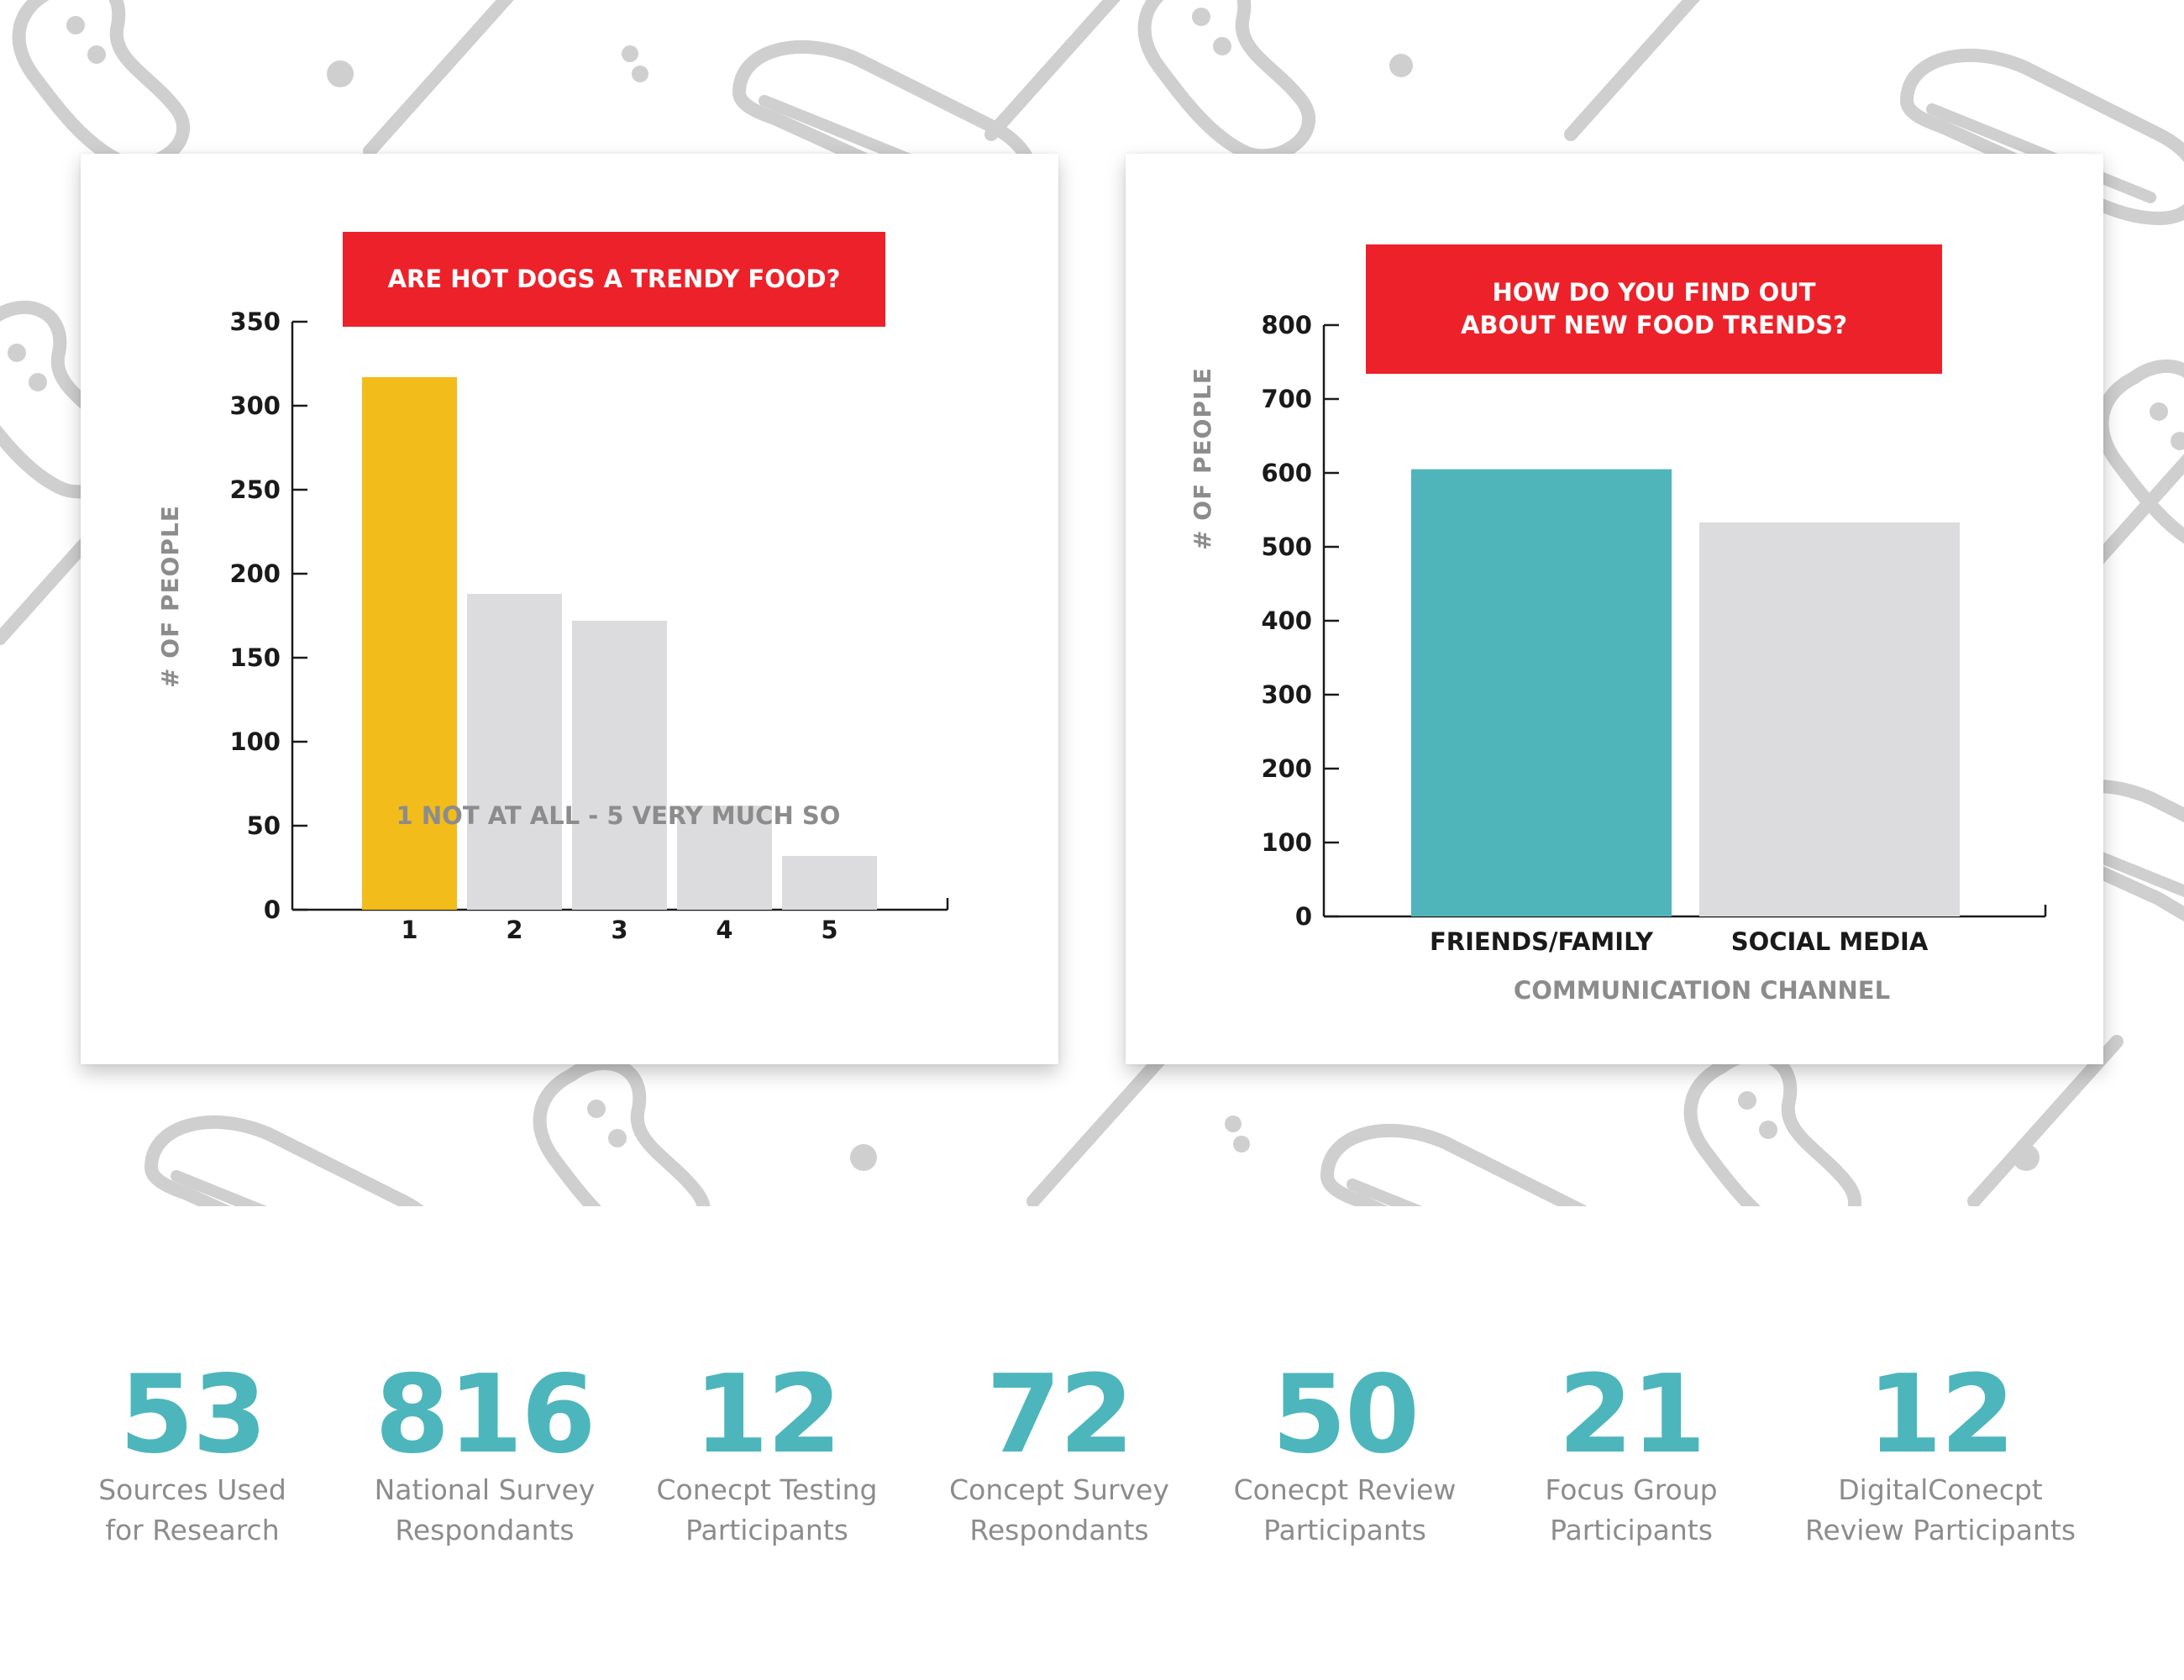 The image size is (2184, 1680). What do you see at coordinates (1059, 1415) in the screenshot?
I see `stat-value: 72` at bounding box center [1059, 1415].